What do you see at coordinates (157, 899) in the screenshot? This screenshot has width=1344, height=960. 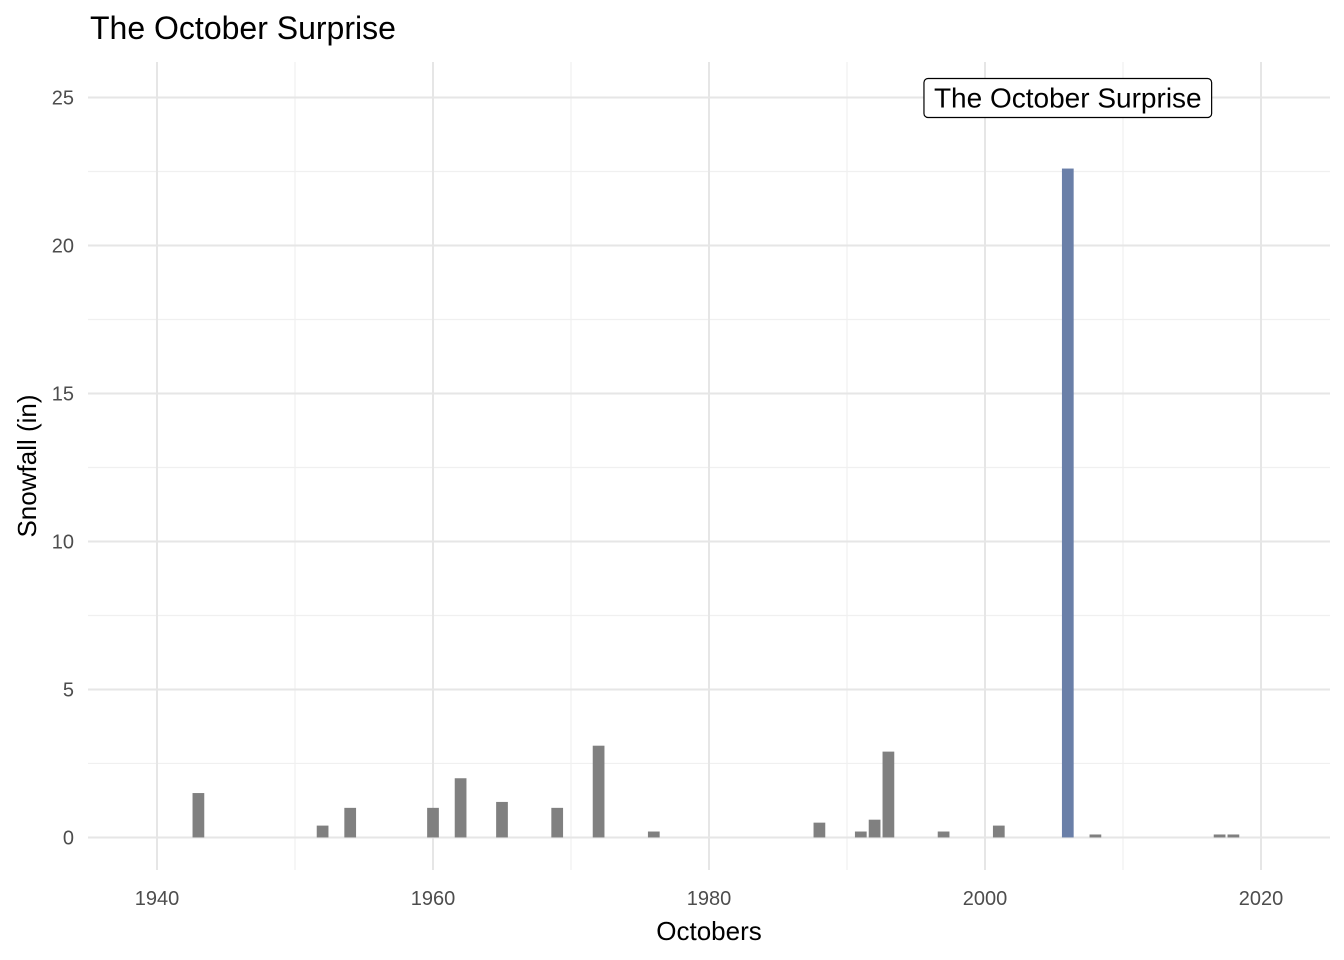 I see `x-tick-label: 1940` at bounding box center [157, 899].